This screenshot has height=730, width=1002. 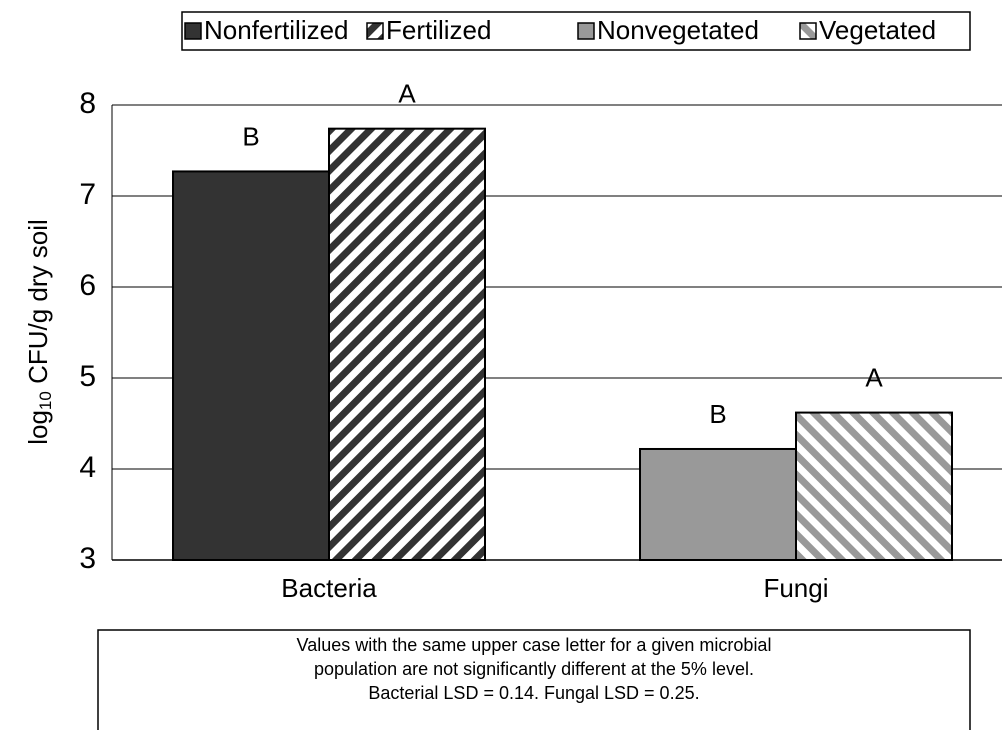 What do you see at coordinates (87, 376) in the screenshot?
I see `y-tick-label: 5` at bounding box center [87, 376].